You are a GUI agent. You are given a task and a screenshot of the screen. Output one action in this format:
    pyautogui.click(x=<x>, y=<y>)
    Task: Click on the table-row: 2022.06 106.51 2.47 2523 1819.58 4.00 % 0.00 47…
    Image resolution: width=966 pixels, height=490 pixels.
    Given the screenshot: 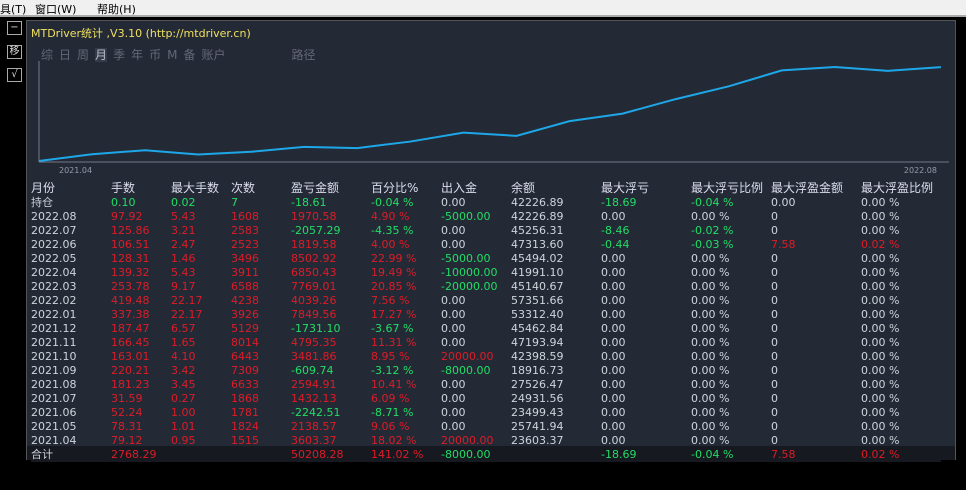 What is the action you would take?
    pyautogui.click(x=486, y=245)
    